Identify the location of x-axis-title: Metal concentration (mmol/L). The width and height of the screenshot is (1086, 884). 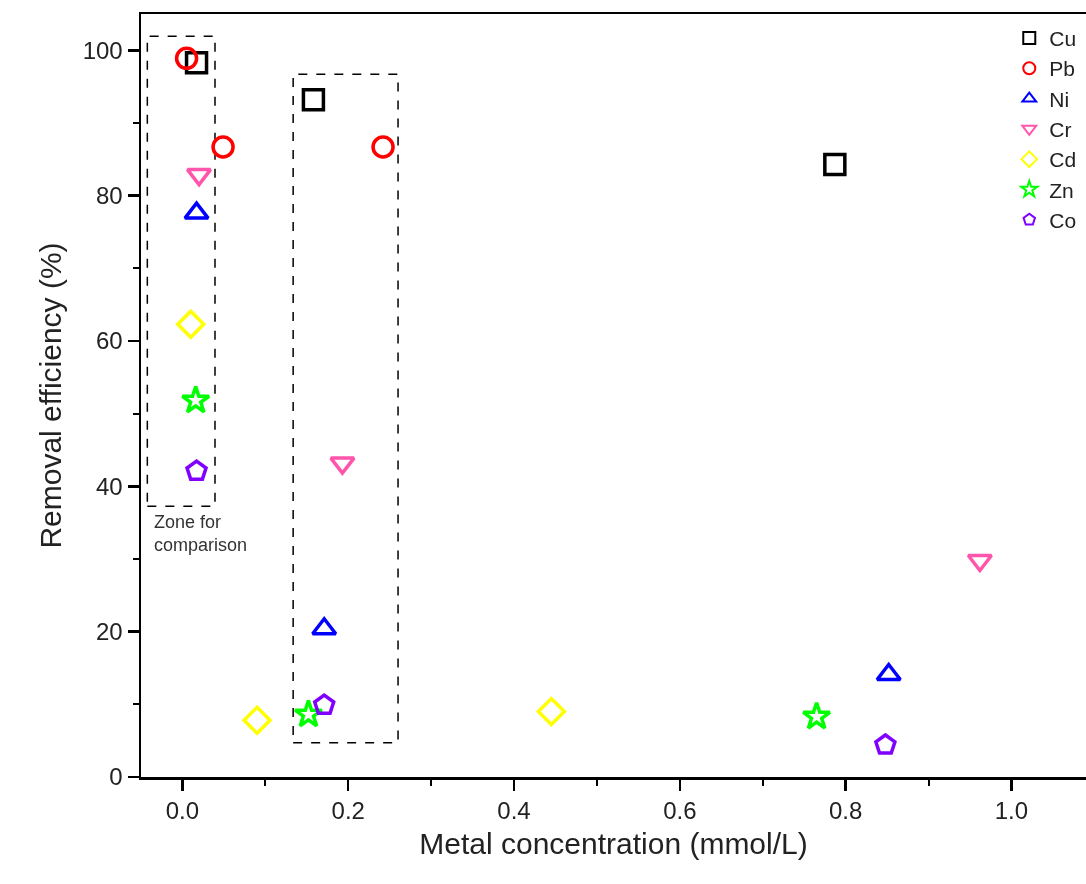
(613, 844).